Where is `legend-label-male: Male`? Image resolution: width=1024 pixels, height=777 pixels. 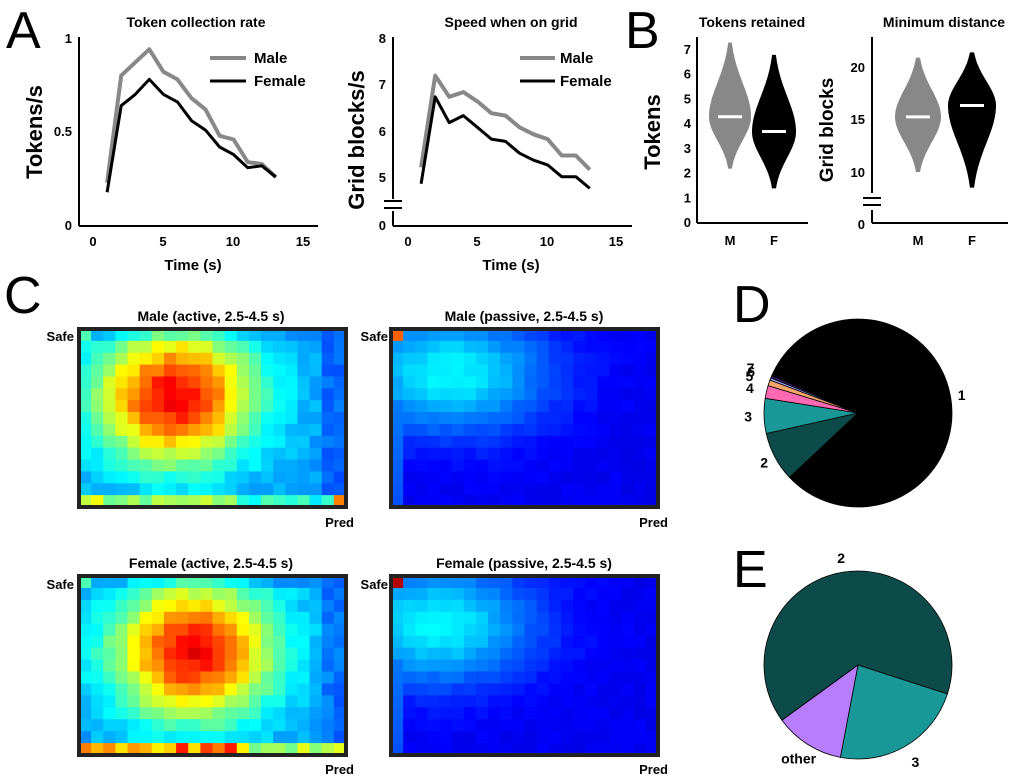 legend-label-male: Male is located at coordinates (270, 58).